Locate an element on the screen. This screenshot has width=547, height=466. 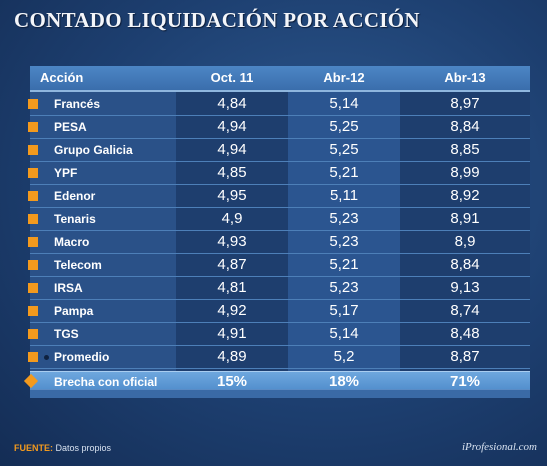
header-accion: Acción is located at coordinates (62, 77).